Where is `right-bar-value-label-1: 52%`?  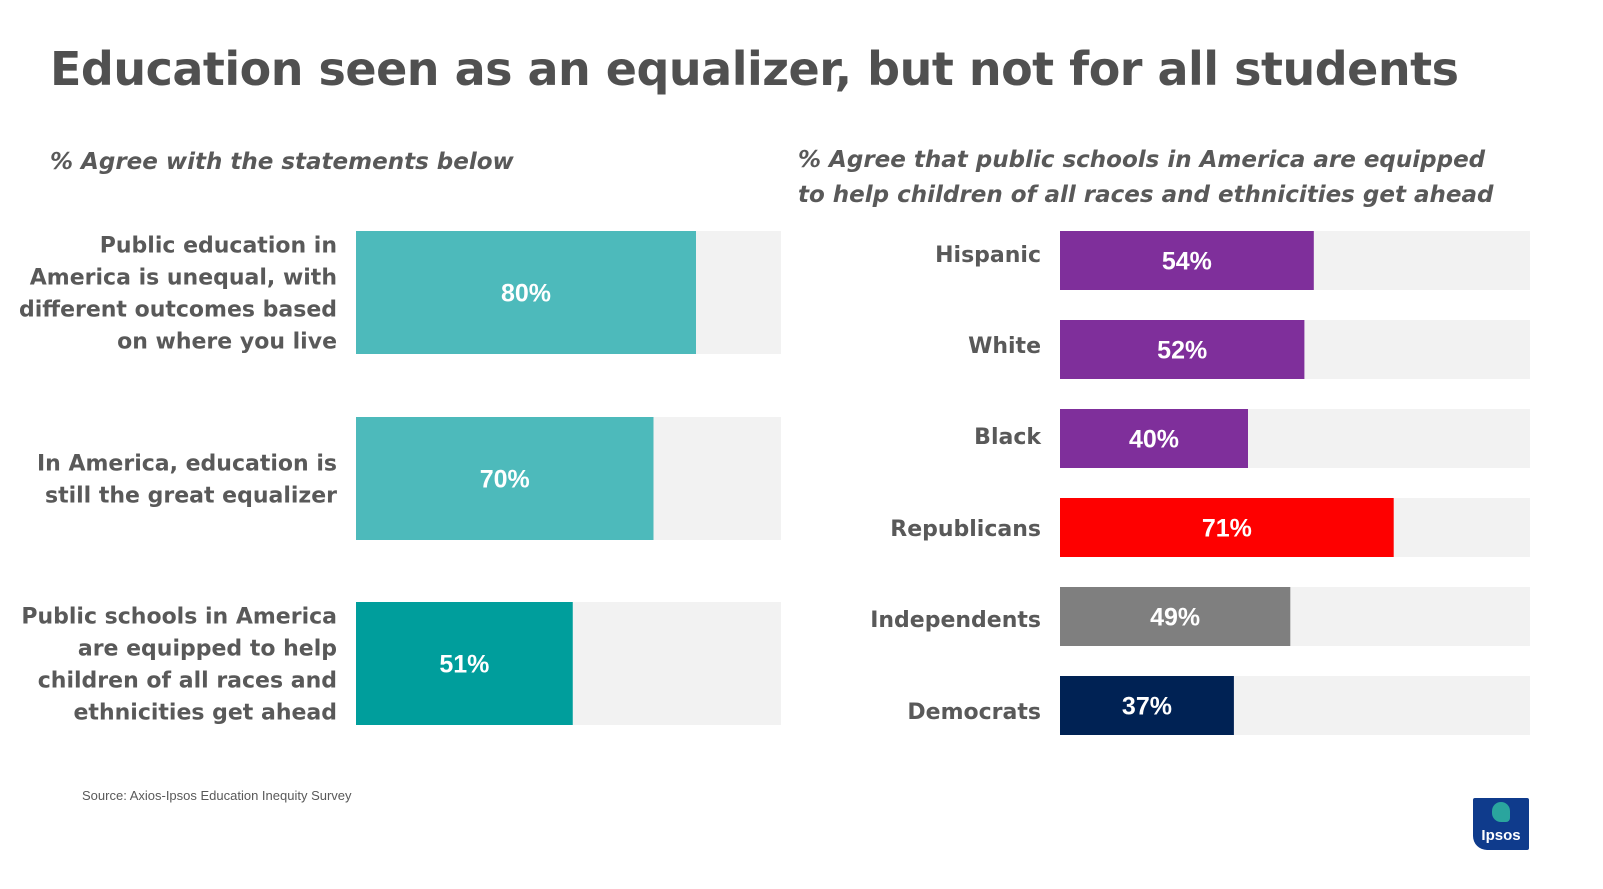 right-bar-value-label-1: 52% is located at coordinates (1182, 351).